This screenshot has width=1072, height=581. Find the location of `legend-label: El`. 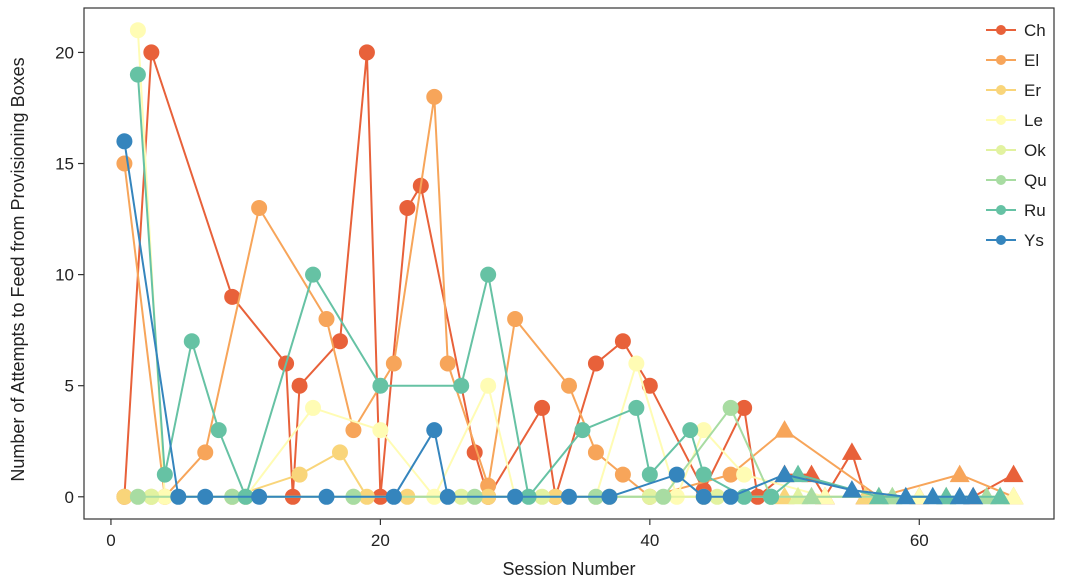

legend-label: El is located at coordinates (1031, 60).